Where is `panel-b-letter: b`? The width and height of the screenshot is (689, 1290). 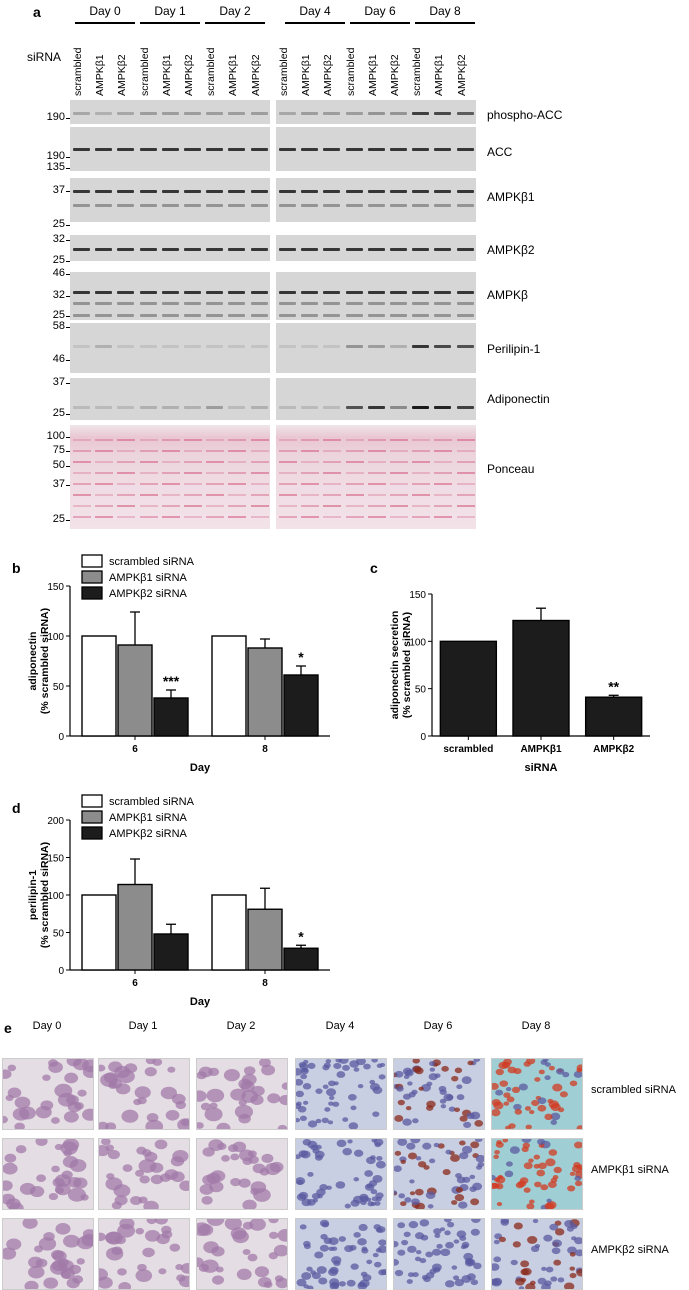 panel-b-letter: b is located at coordinates (16, 568).